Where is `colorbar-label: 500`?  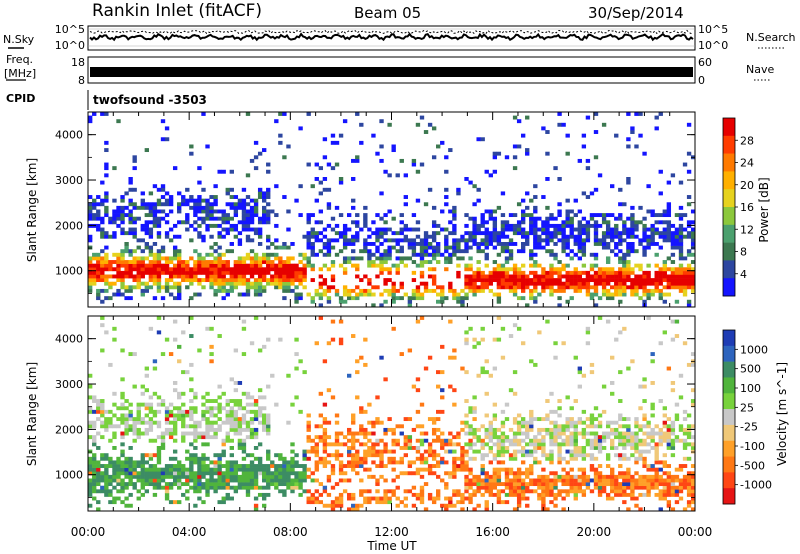 colorbar-label: 500 is located at coordinates (750, 369).